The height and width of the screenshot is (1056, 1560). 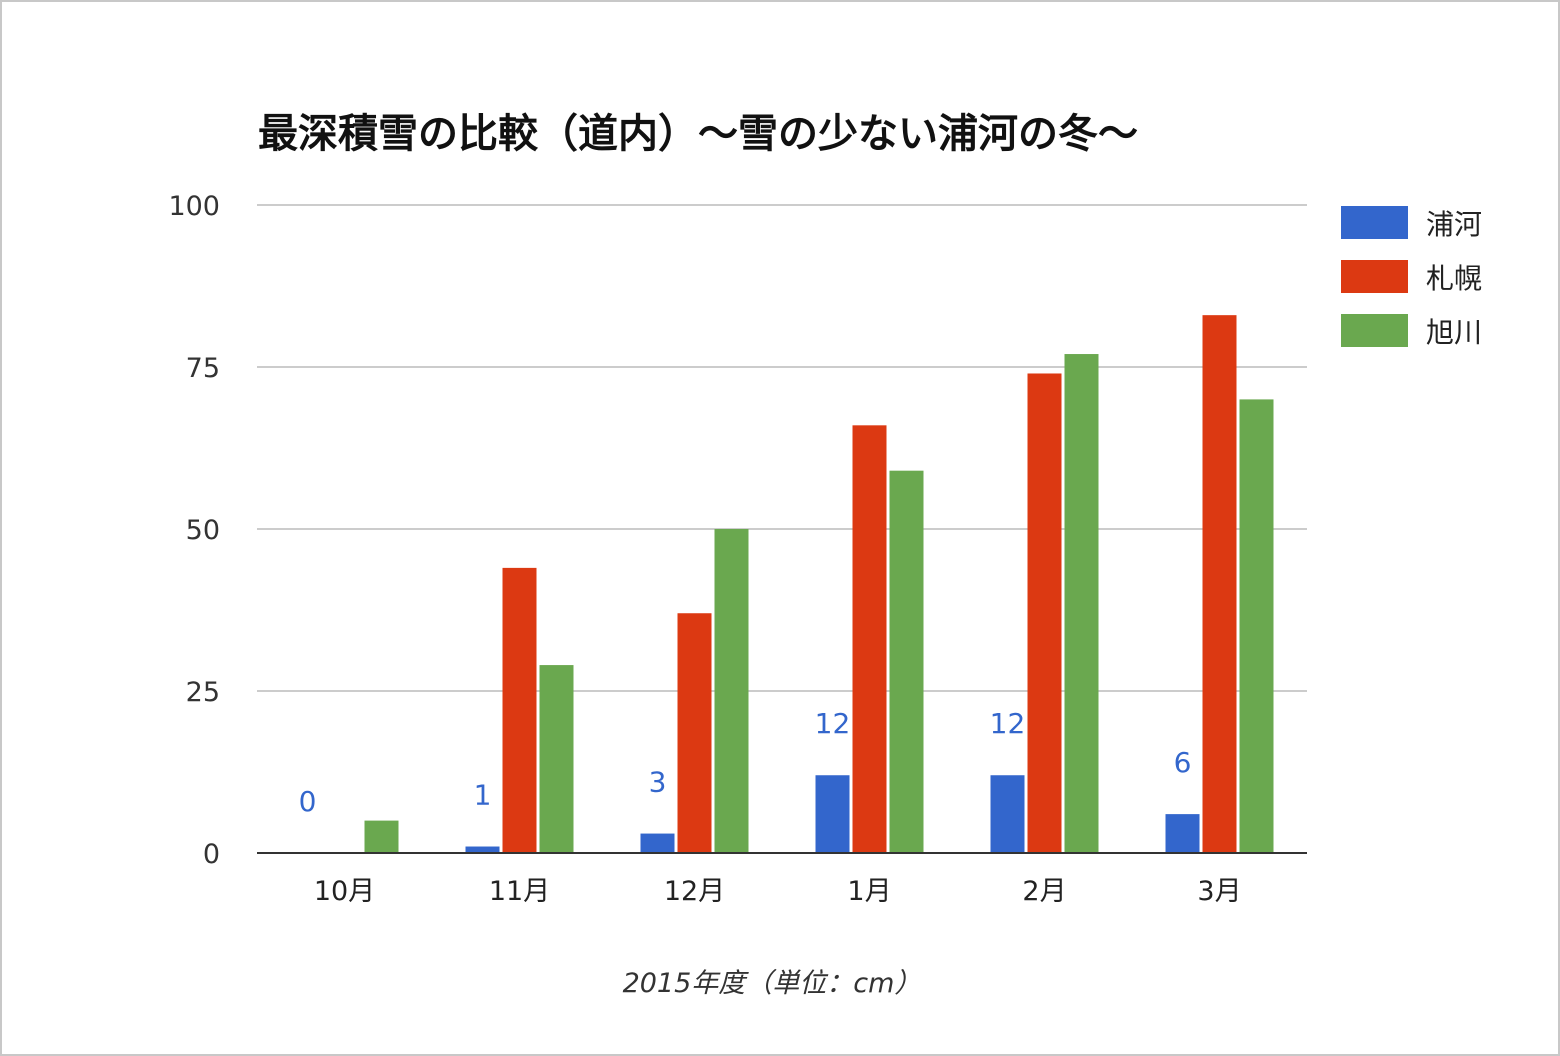 I want to click on chart-title: 最深積雪の比較（道内）～雪の少ない浦河の冬～, so click(x=698, y=134).